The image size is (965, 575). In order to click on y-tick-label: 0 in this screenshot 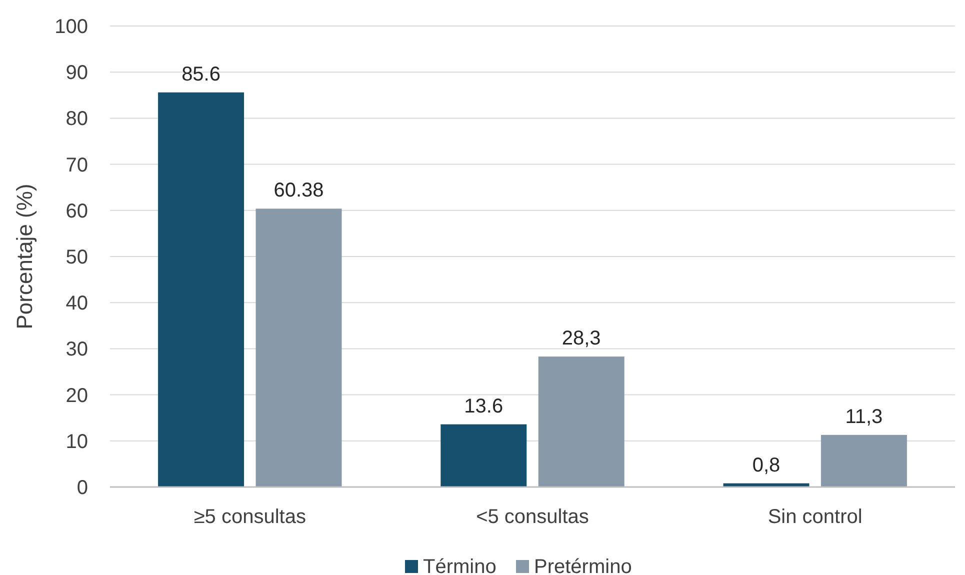, I will do `click(82, 488)`.